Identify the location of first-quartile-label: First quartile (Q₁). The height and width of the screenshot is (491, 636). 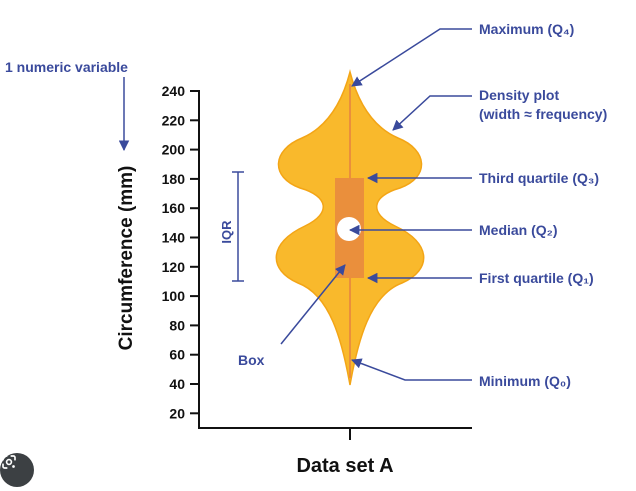
(536, 278).